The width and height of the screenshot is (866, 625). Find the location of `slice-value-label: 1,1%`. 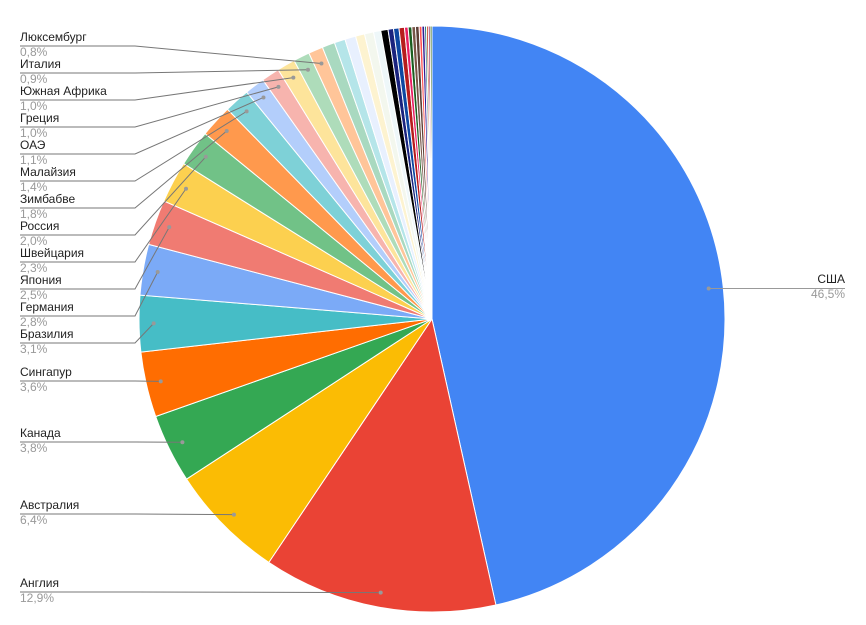

slice-value-label: 1,1% is located at coordinates (34, 160).